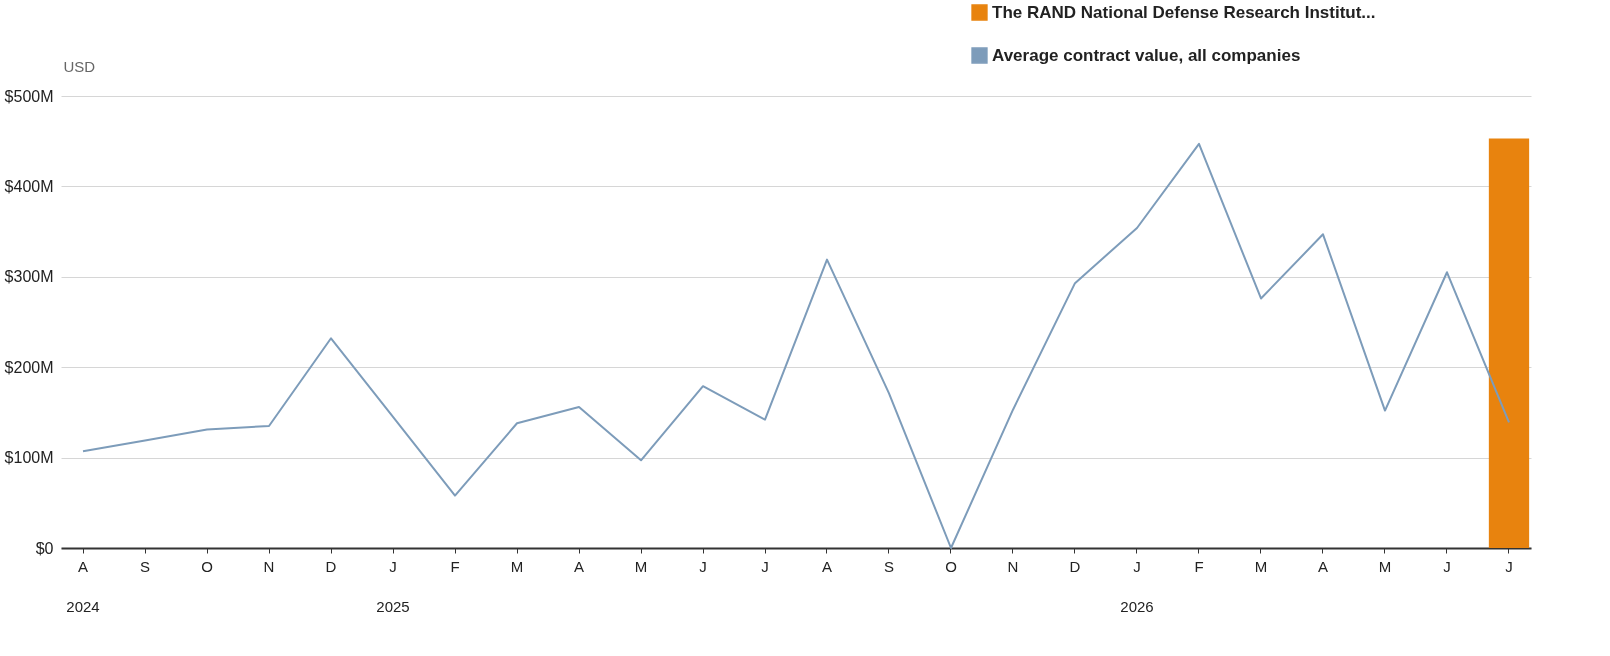  Describe the element at coordinates (29, 186) in the screenshot. I see `y-tick-label: $400M` at that location.